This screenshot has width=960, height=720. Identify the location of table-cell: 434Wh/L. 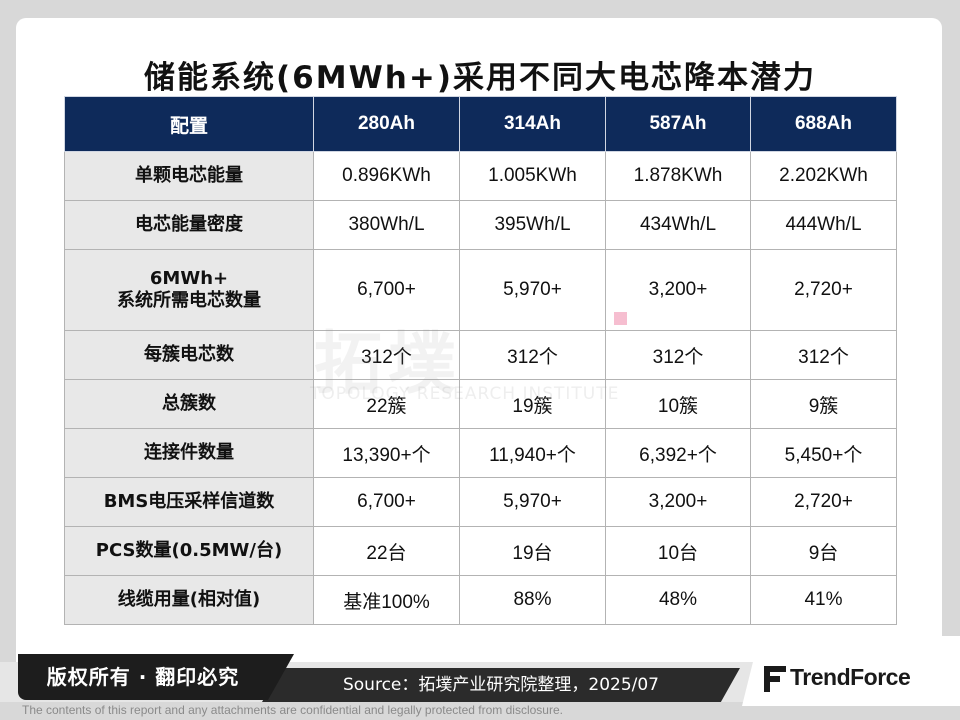
(678, 225).